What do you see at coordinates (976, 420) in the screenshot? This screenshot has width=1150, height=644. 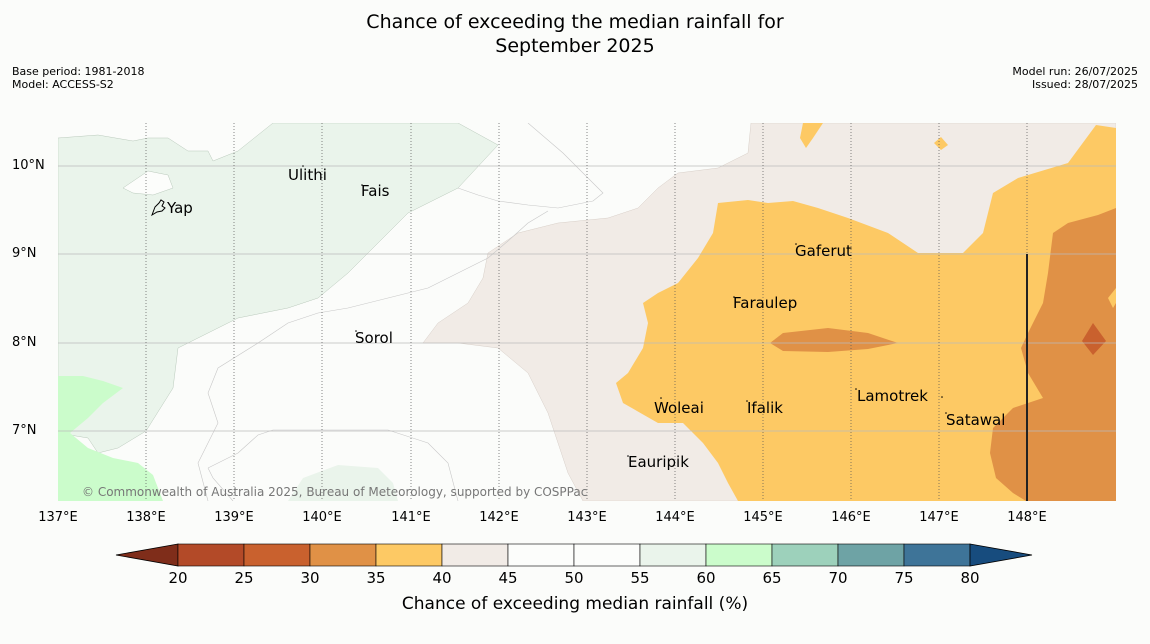 I see `place-satawal: Satawal` at bounding box center [976, 420].